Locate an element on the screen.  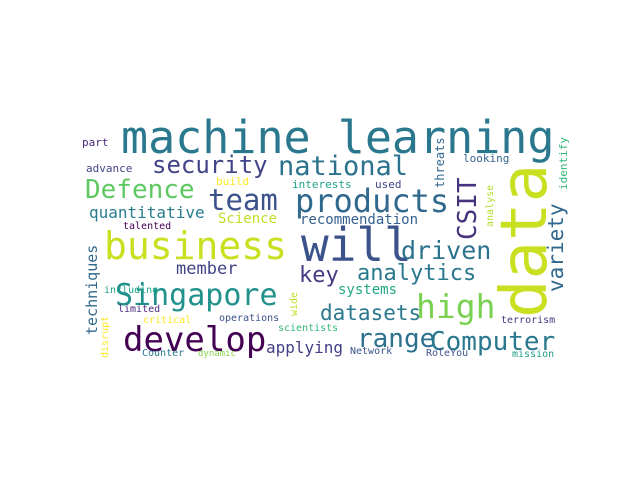
word-develop: develop is located at coordinates (195, 340).